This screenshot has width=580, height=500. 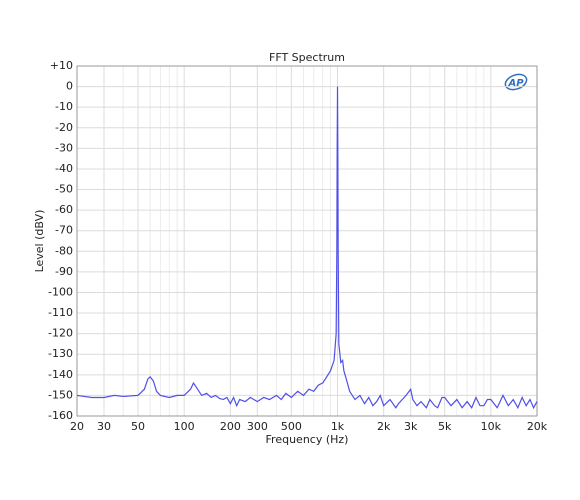 What do you see at coordinates (64, 230) in the screenshot?
I see `y-tick-label: -70` at bounding box center [64, 230].